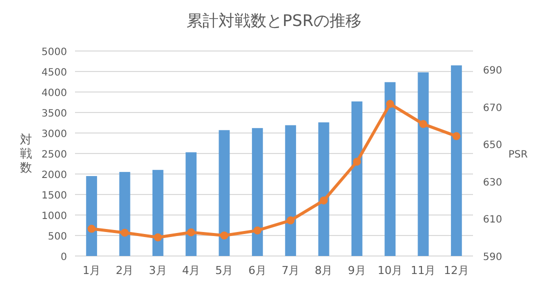 This screenshot has height=289, width=548. Describe the element at coordinates (323, 270) in the screenshot. I see `x-tick-label: 8月` at that location.